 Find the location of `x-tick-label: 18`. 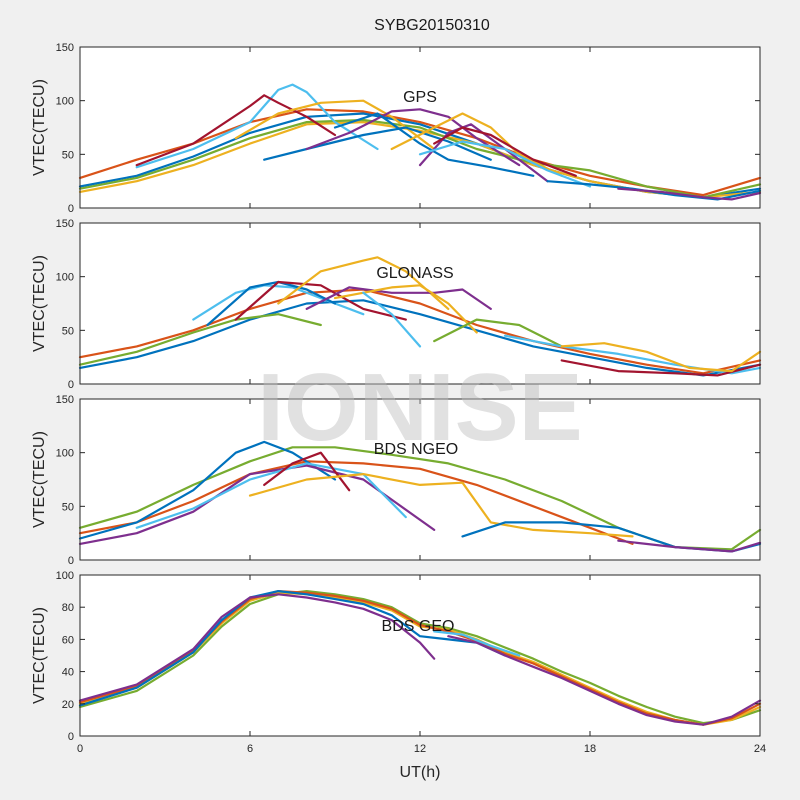

x-tick-label: 18 is located at coordinates (590, 749).